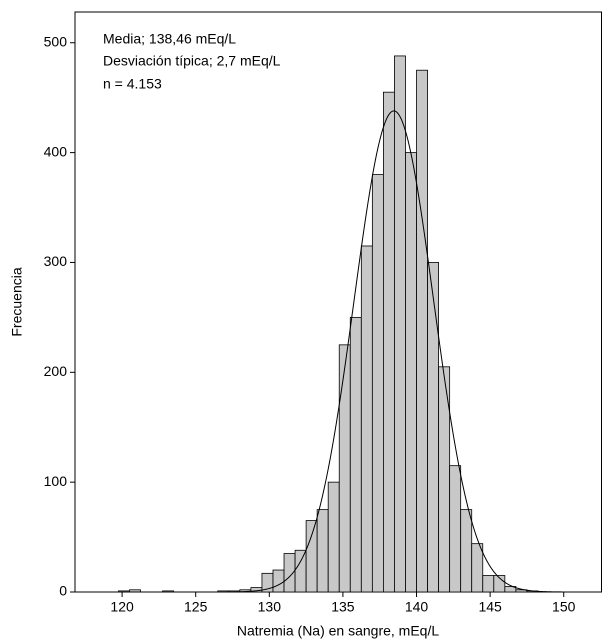 The height and width of the screenshot is (641, 602). What do you see at coordinates (490, 607) in the screenshot?
I see `x-tick-label: 145` at bounding box center [490, 607].